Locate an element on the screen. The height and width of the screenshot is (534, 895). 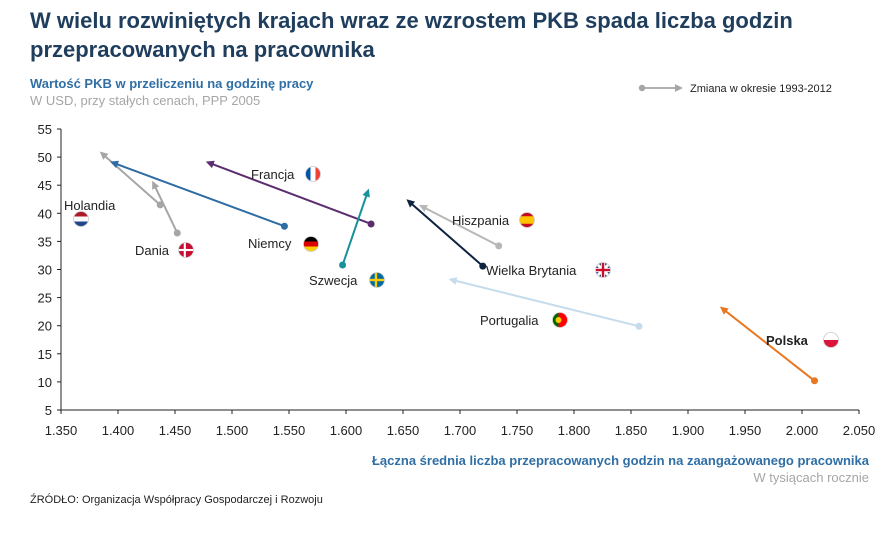
start-point-dania is located at coordinates (177, 233).